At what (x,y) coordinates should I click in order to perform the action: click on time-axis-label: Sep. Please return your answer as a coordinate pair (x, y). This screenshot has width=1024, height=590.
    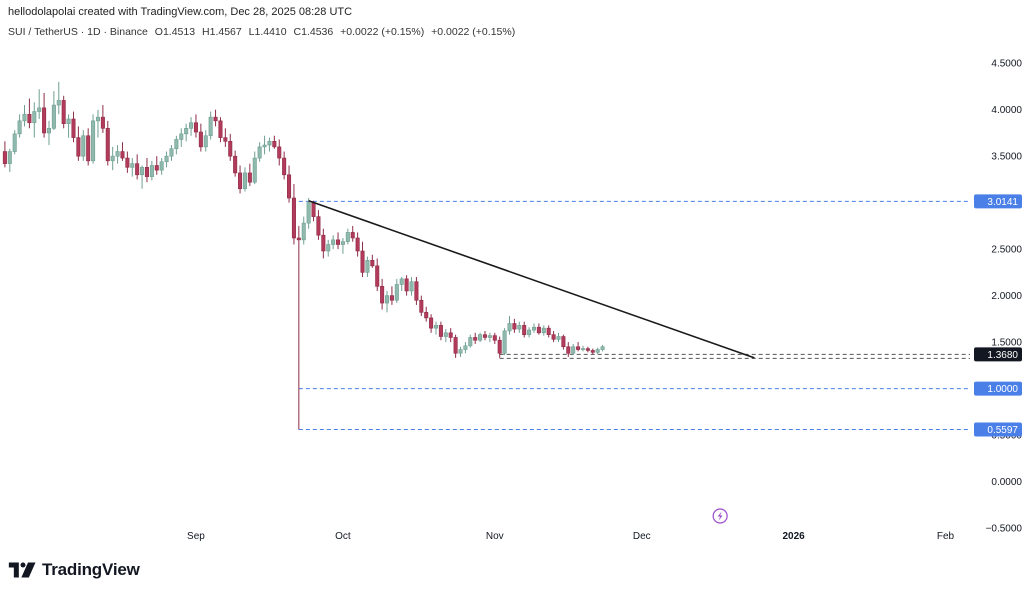
    Looking at the image, I should click on (196, 536).